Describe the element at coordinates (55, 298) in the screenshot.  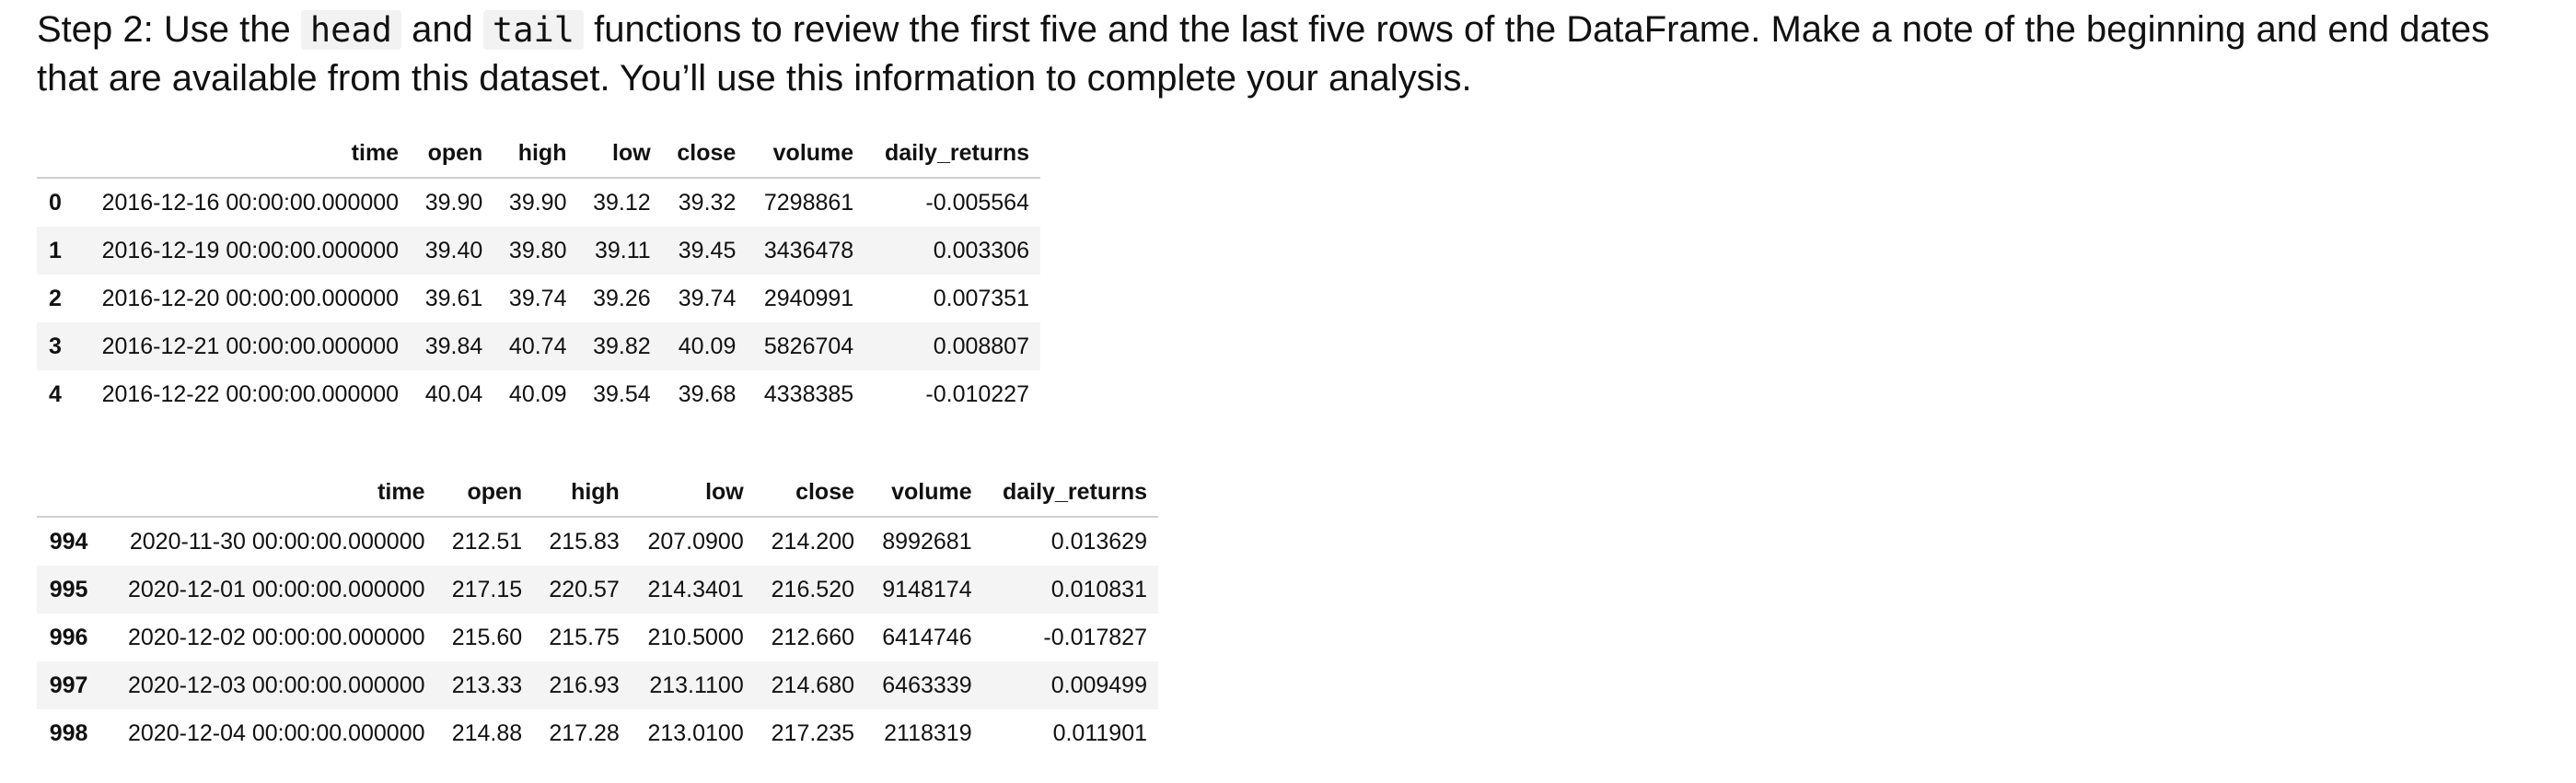
I see `row-index: 2` at that location.